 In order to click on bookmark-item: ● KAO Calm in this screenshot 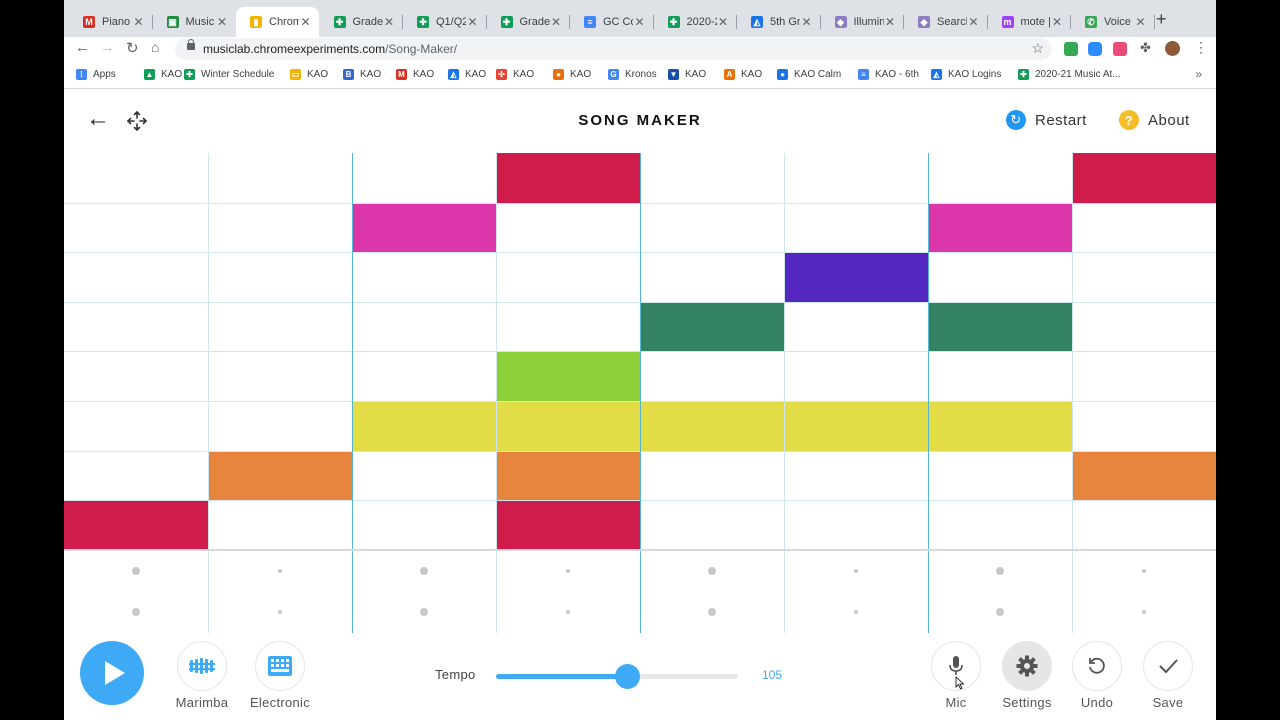, I will do `click(809, 74)`.